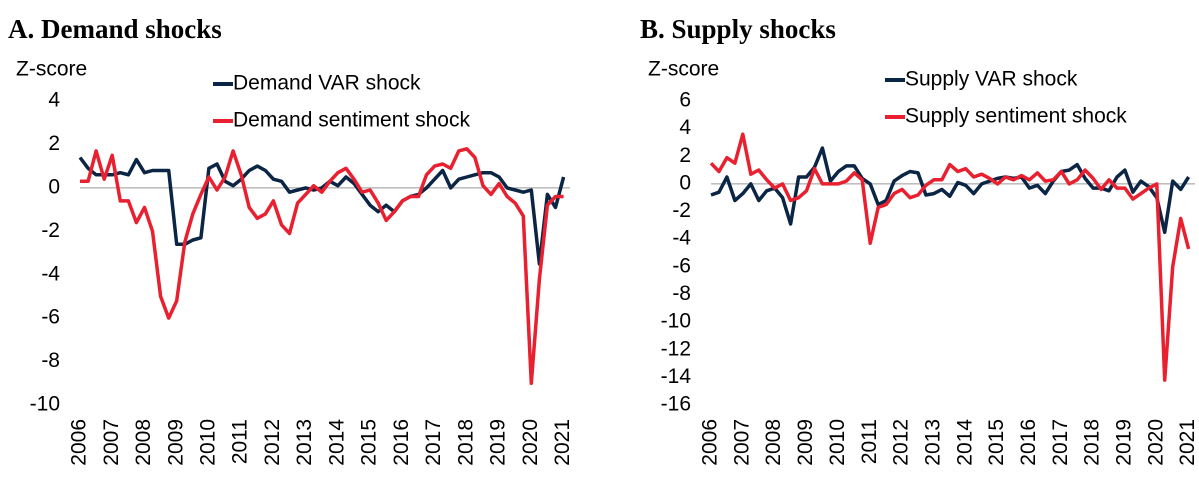  I want to click on legend-label: Supply VAR shock, so click(991, 79).